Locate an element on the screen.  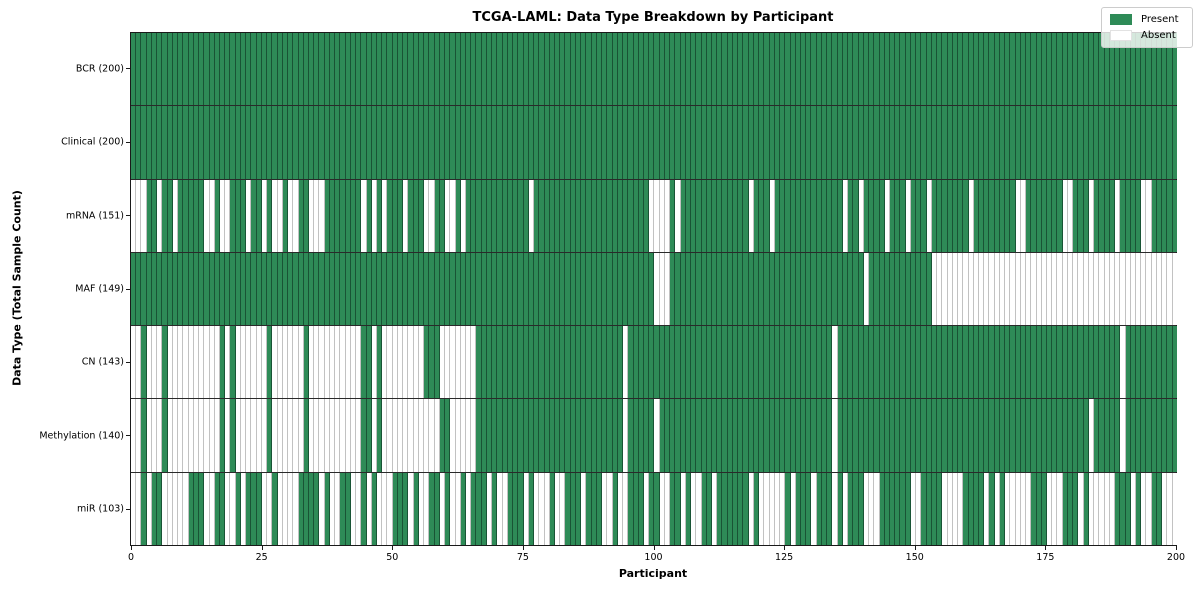
x-tick-mark is located at coordinates (393, 548).